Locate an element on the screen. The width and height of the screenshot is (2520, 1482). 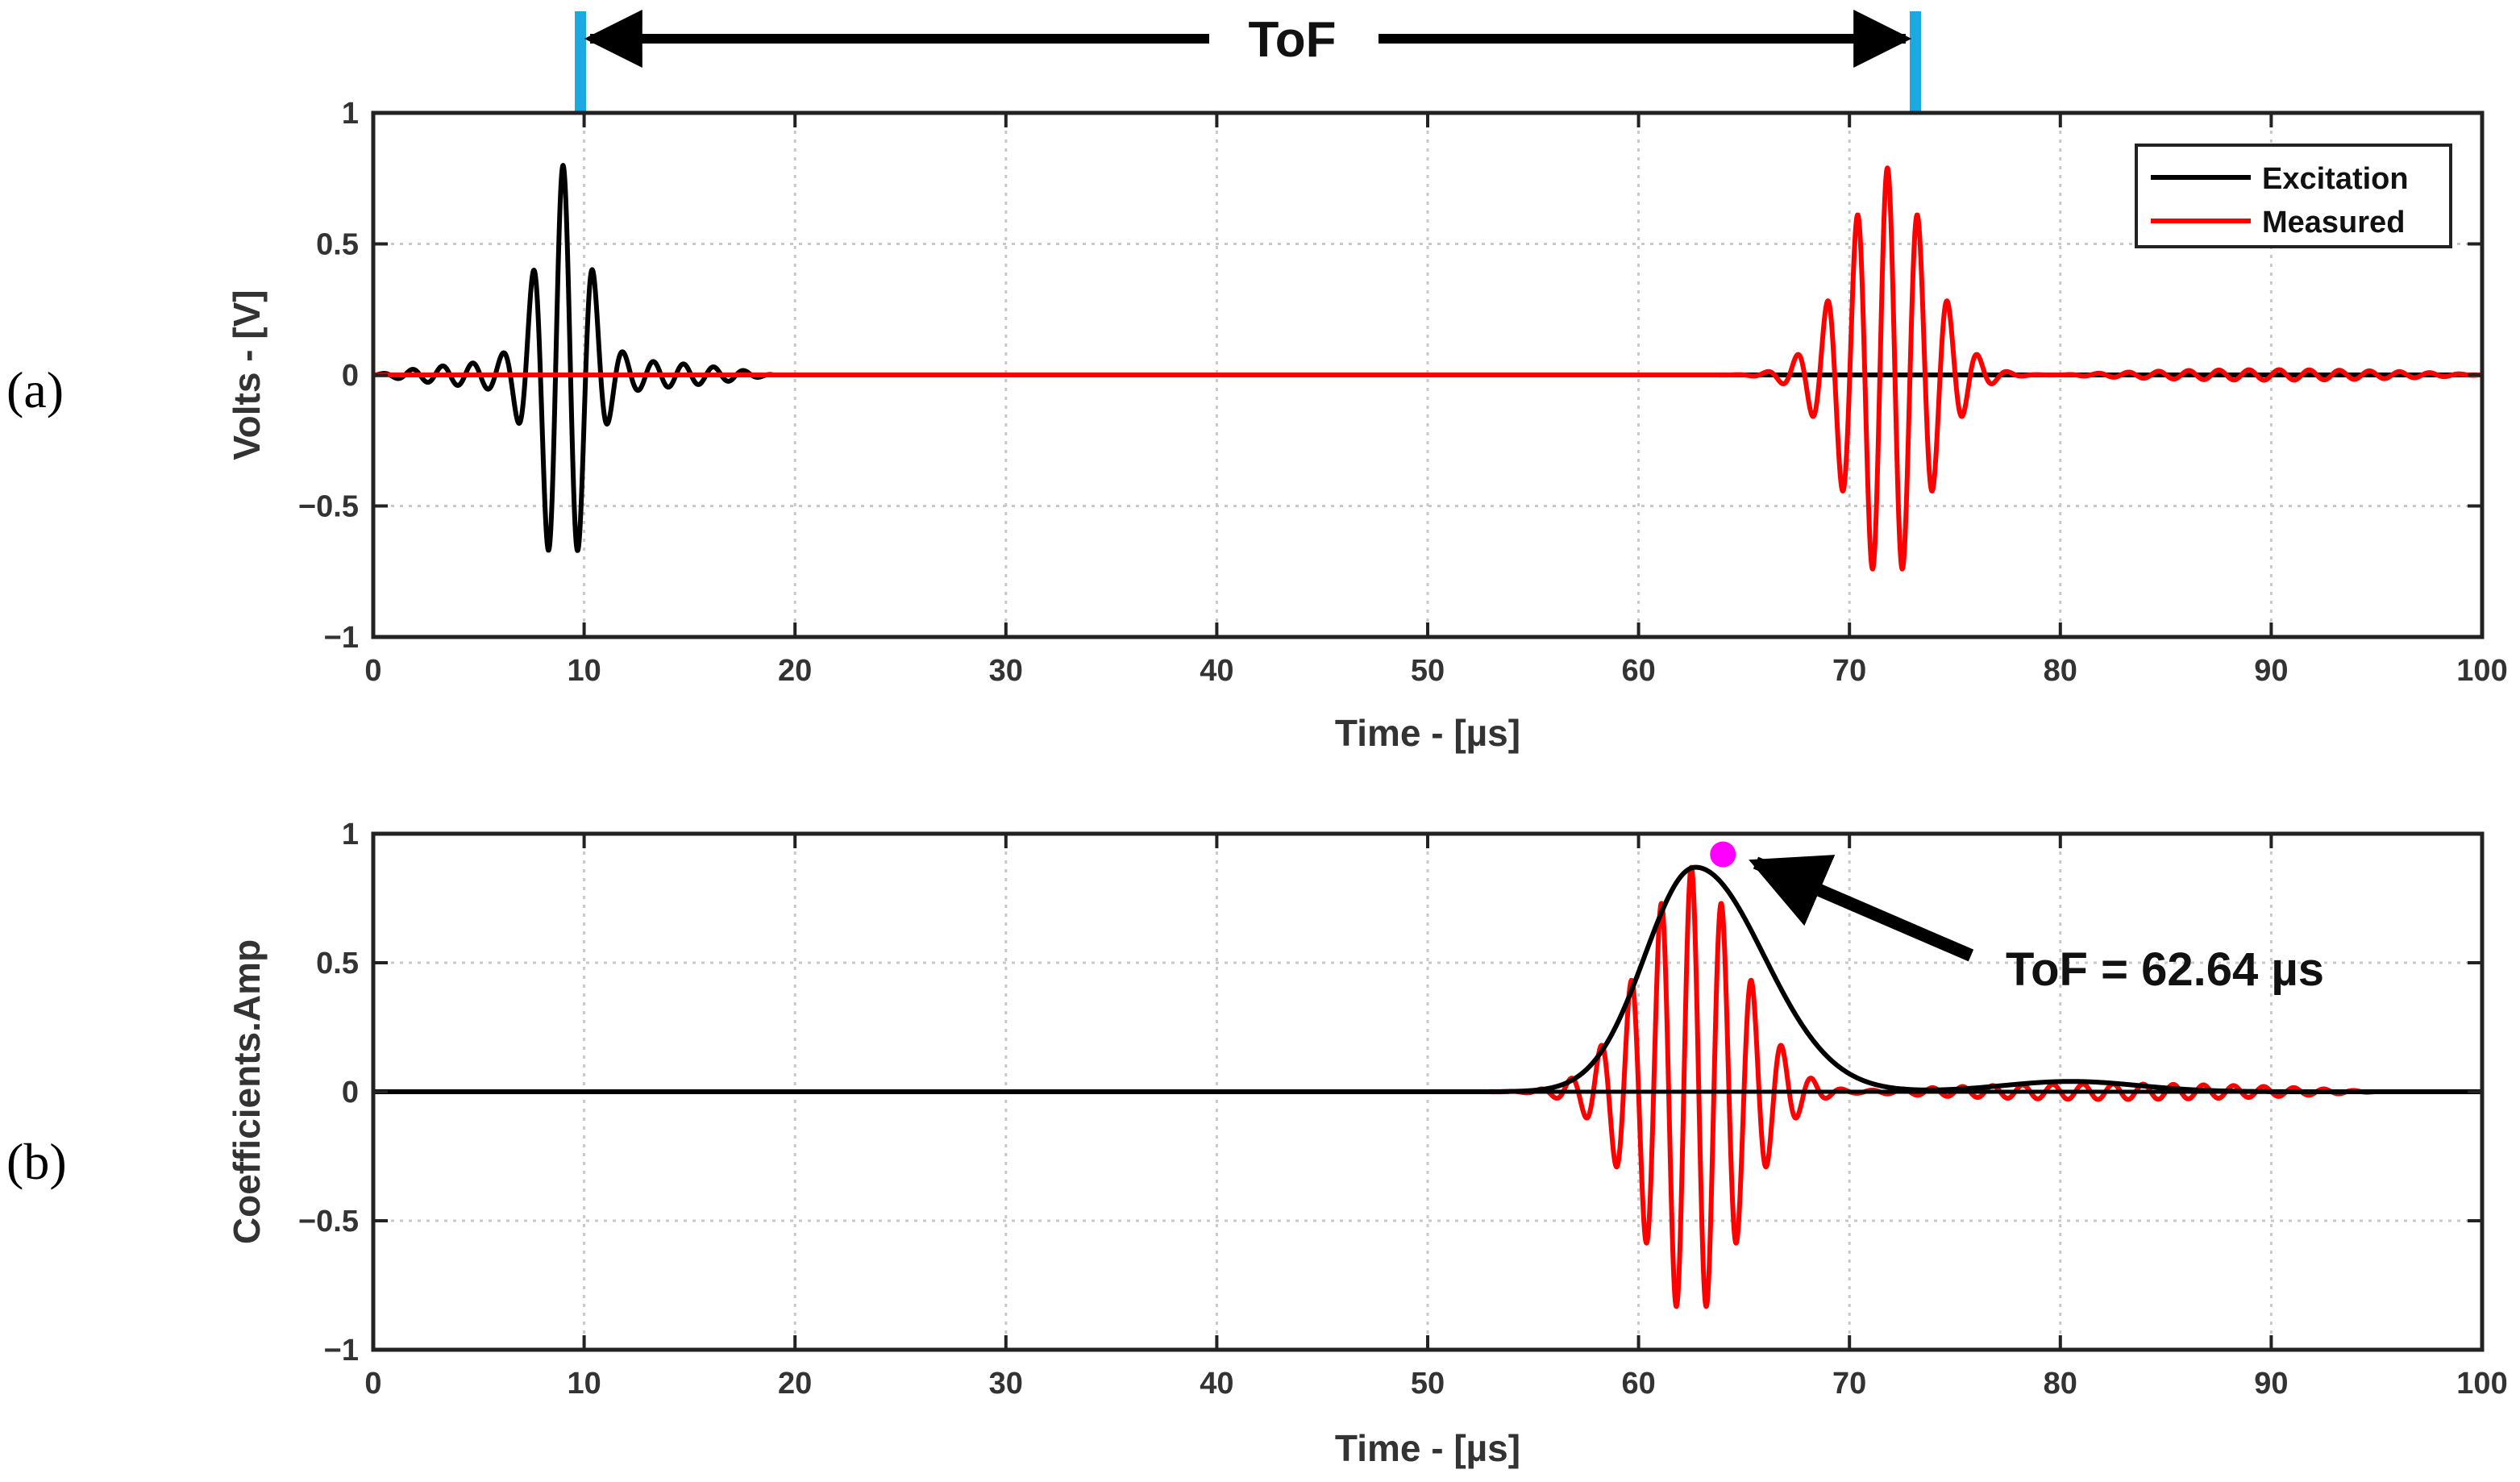
panel-label-b: (b) is located at coordinates (36, 1161).